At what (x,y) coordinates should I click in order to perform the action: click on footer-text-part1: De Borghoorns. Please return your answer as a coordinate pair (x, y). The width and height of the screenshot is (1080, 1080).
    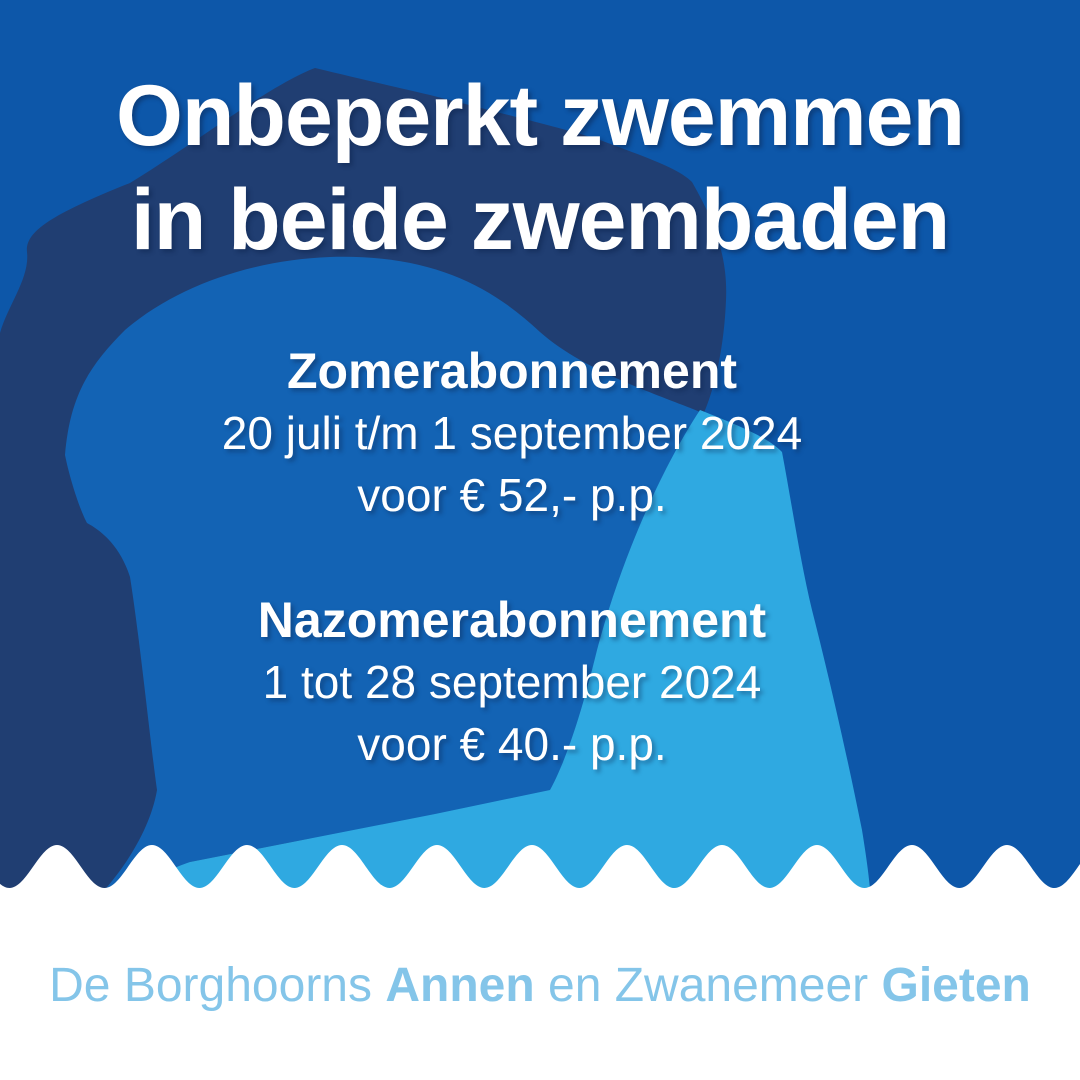
    Looking at the image, I should click on (217, 985).